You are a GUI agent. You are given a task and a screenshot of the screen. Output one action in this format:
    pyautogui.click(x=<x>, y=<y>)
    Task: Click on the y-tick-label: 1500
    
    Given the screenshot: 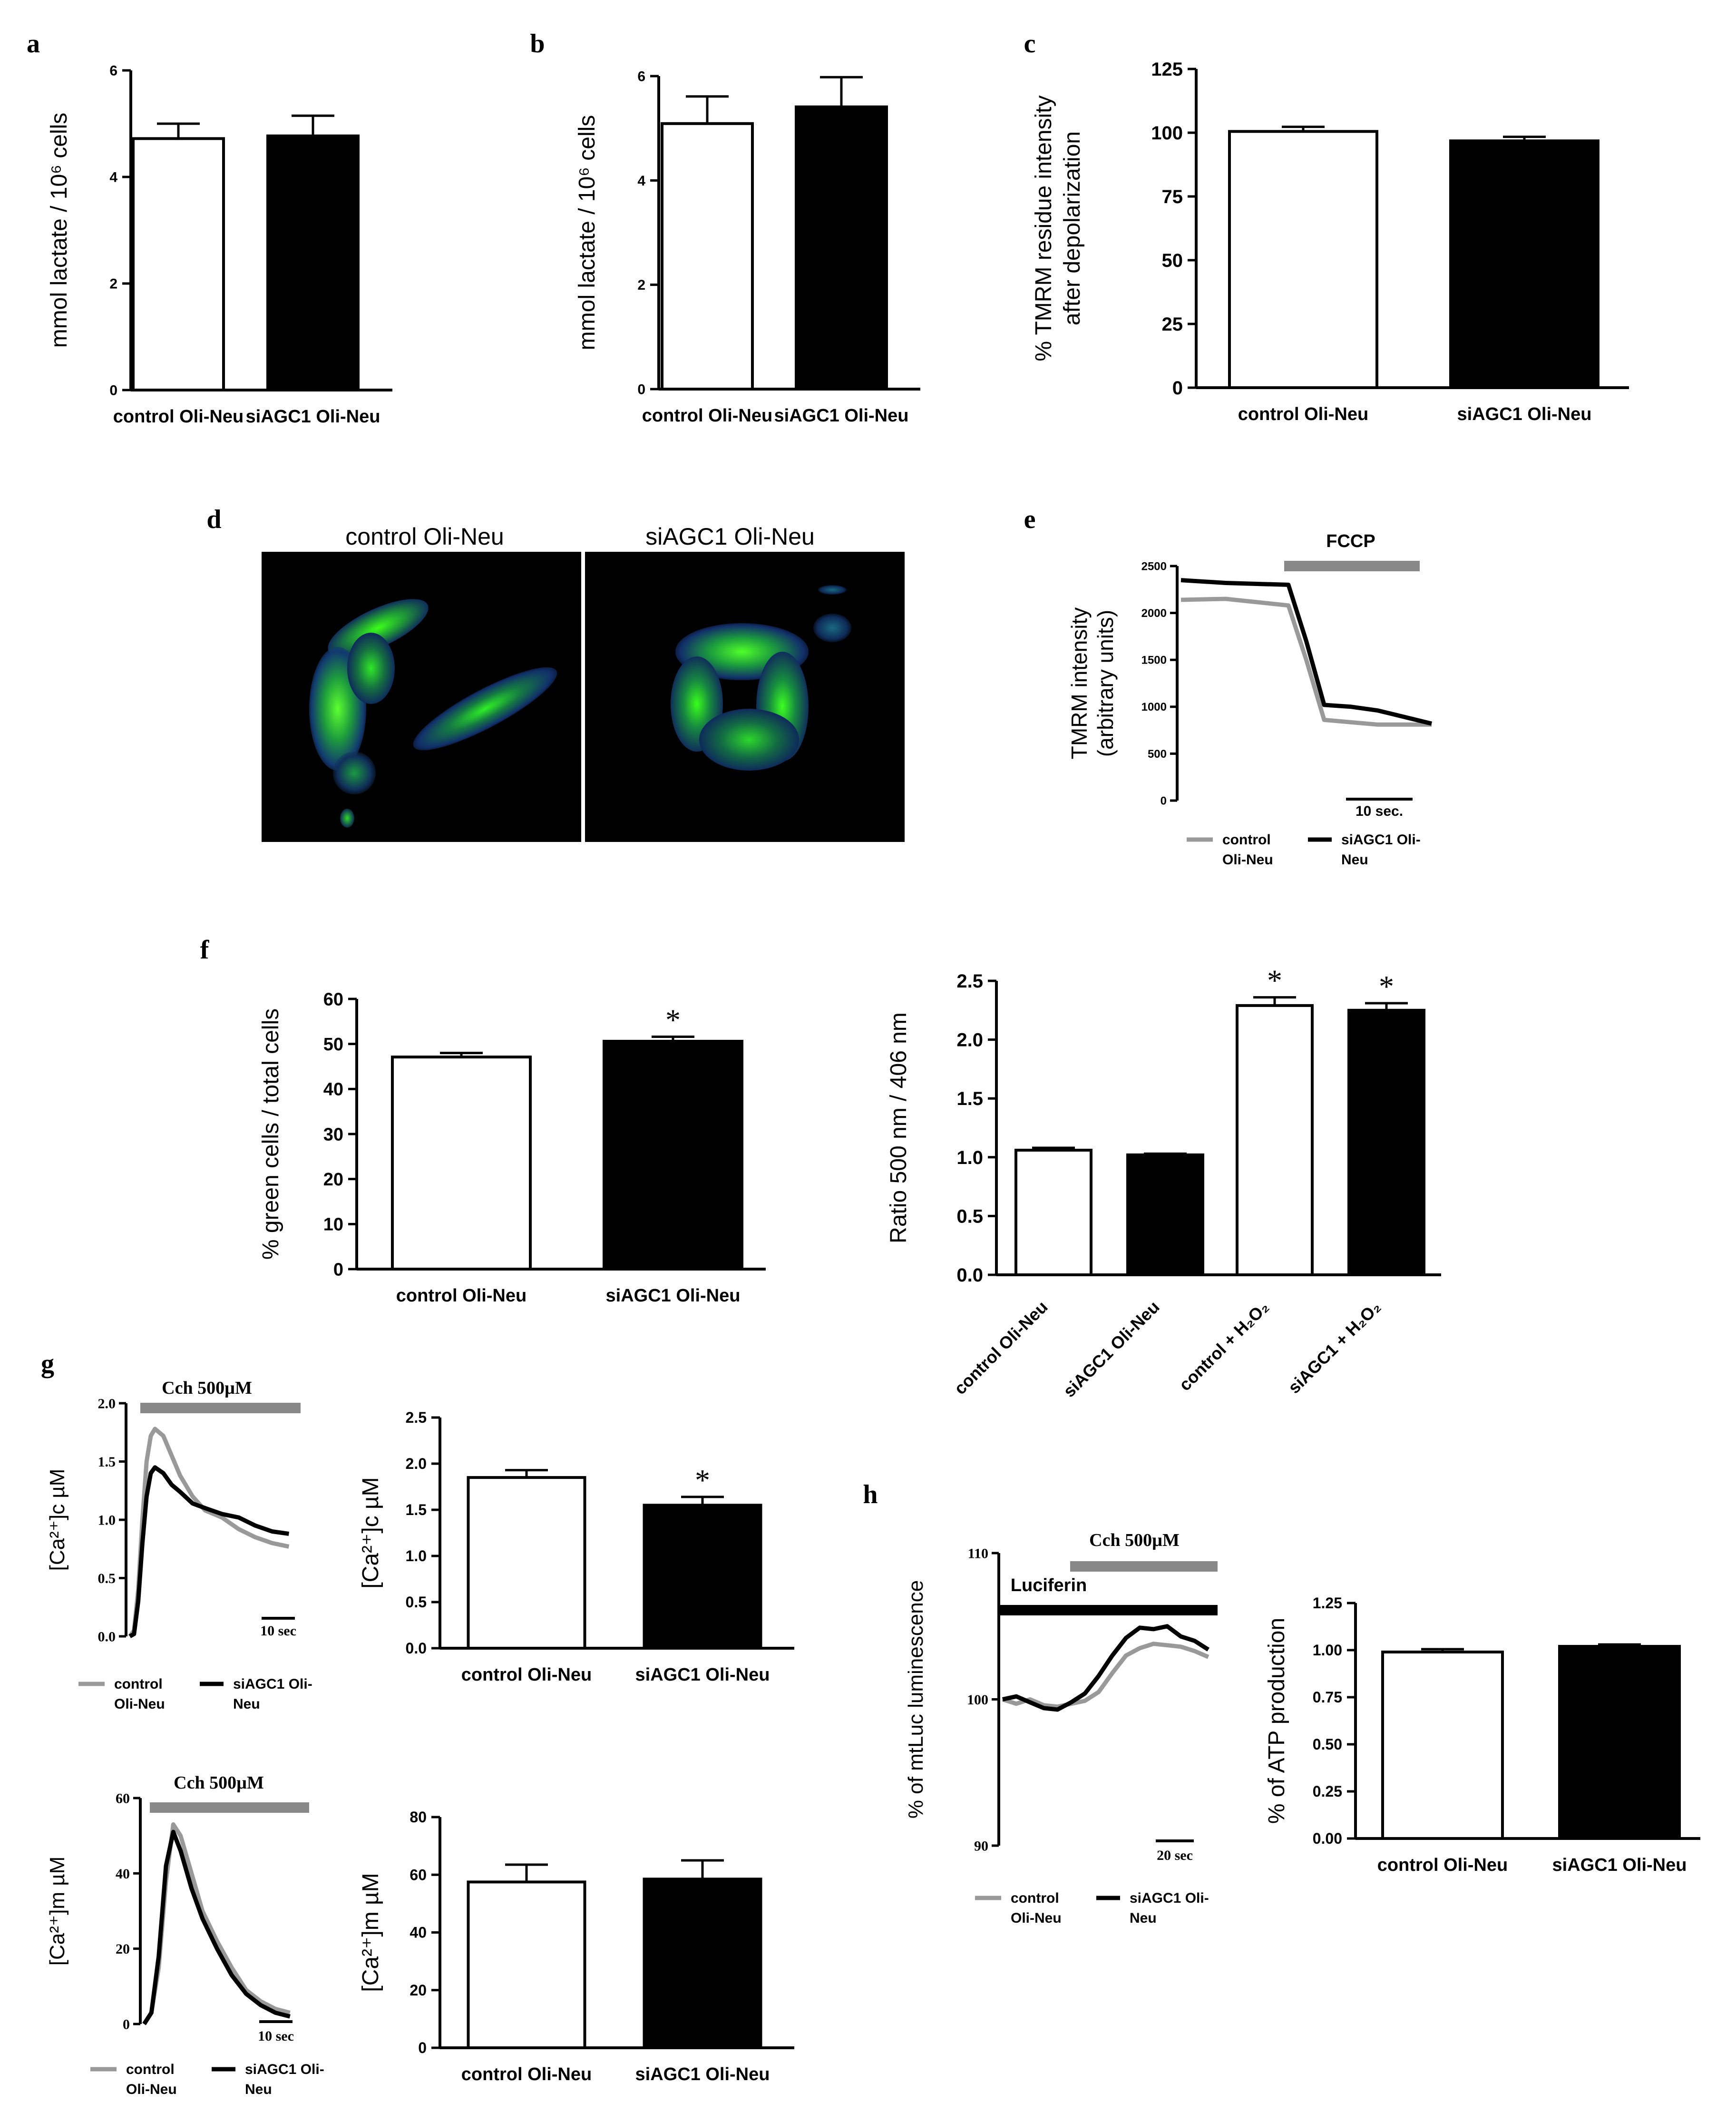 What is the action you would take?
    pyautogui.click(x=1154, y=660)
    